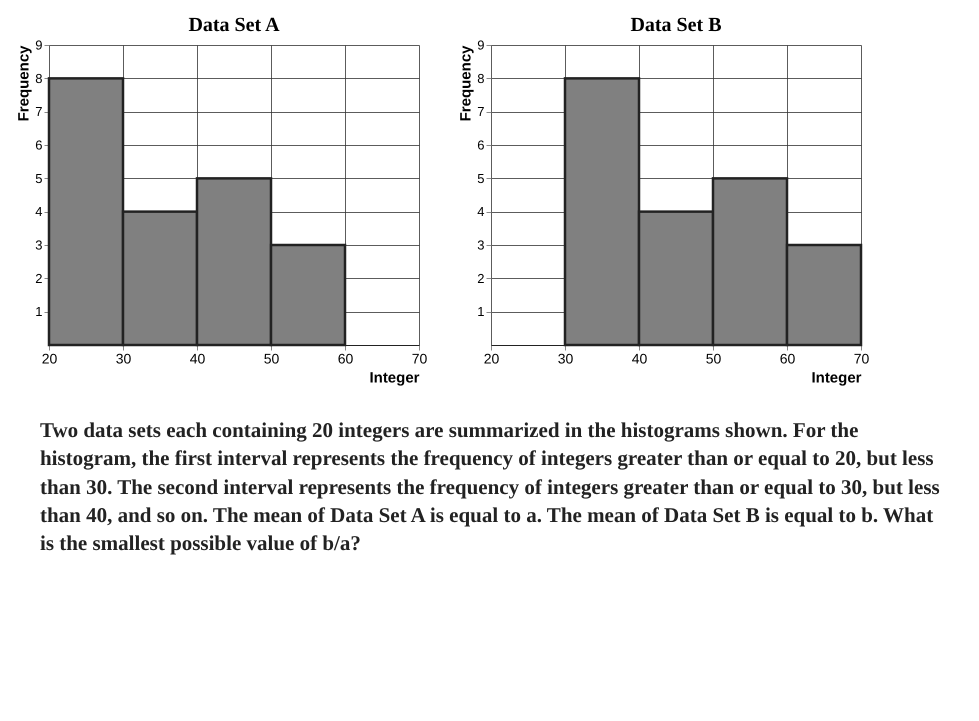 This screenshot has height=721, width=979. Describe the element at coordinates (676, 25) in the screenshot. I see `chart-title: Data Set B` at that location.